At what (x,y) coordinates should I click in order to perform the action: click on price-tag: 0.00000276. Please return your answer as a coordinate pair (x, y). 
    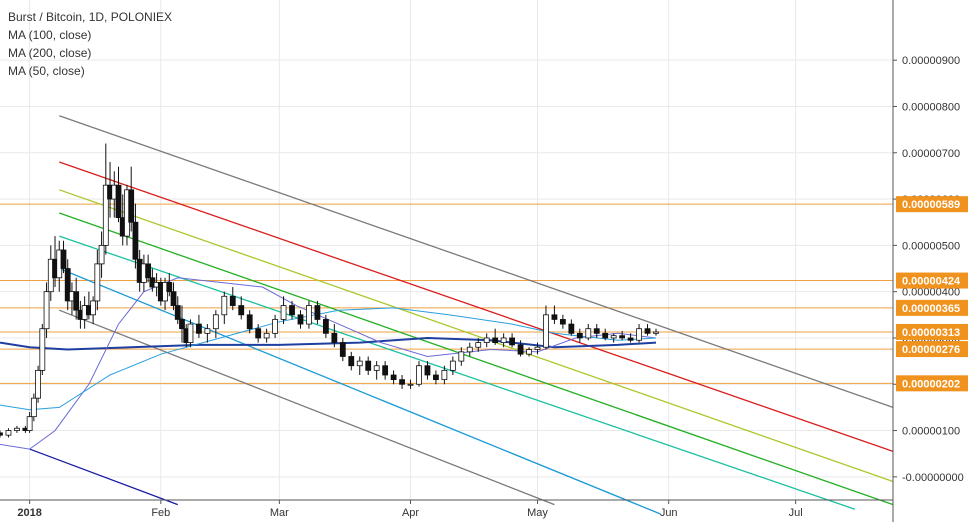
    Looking at the image, I should click on (932, 349).